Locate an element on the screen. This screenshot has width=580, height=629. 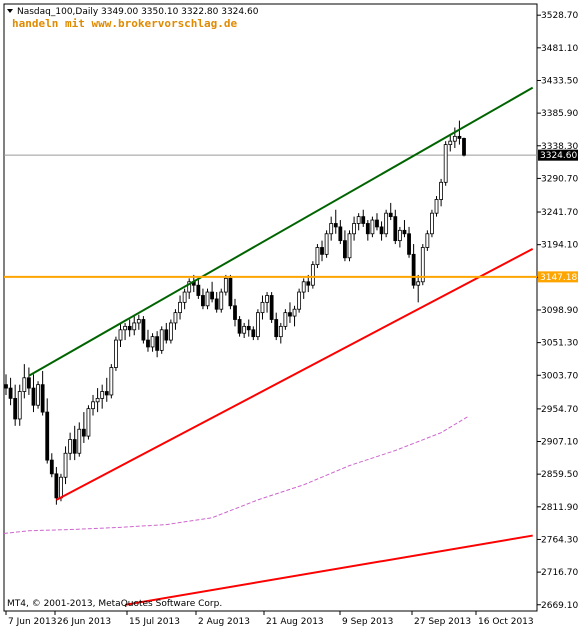
y-tick-label: 2954.70 is located at coordinates (559, 410).